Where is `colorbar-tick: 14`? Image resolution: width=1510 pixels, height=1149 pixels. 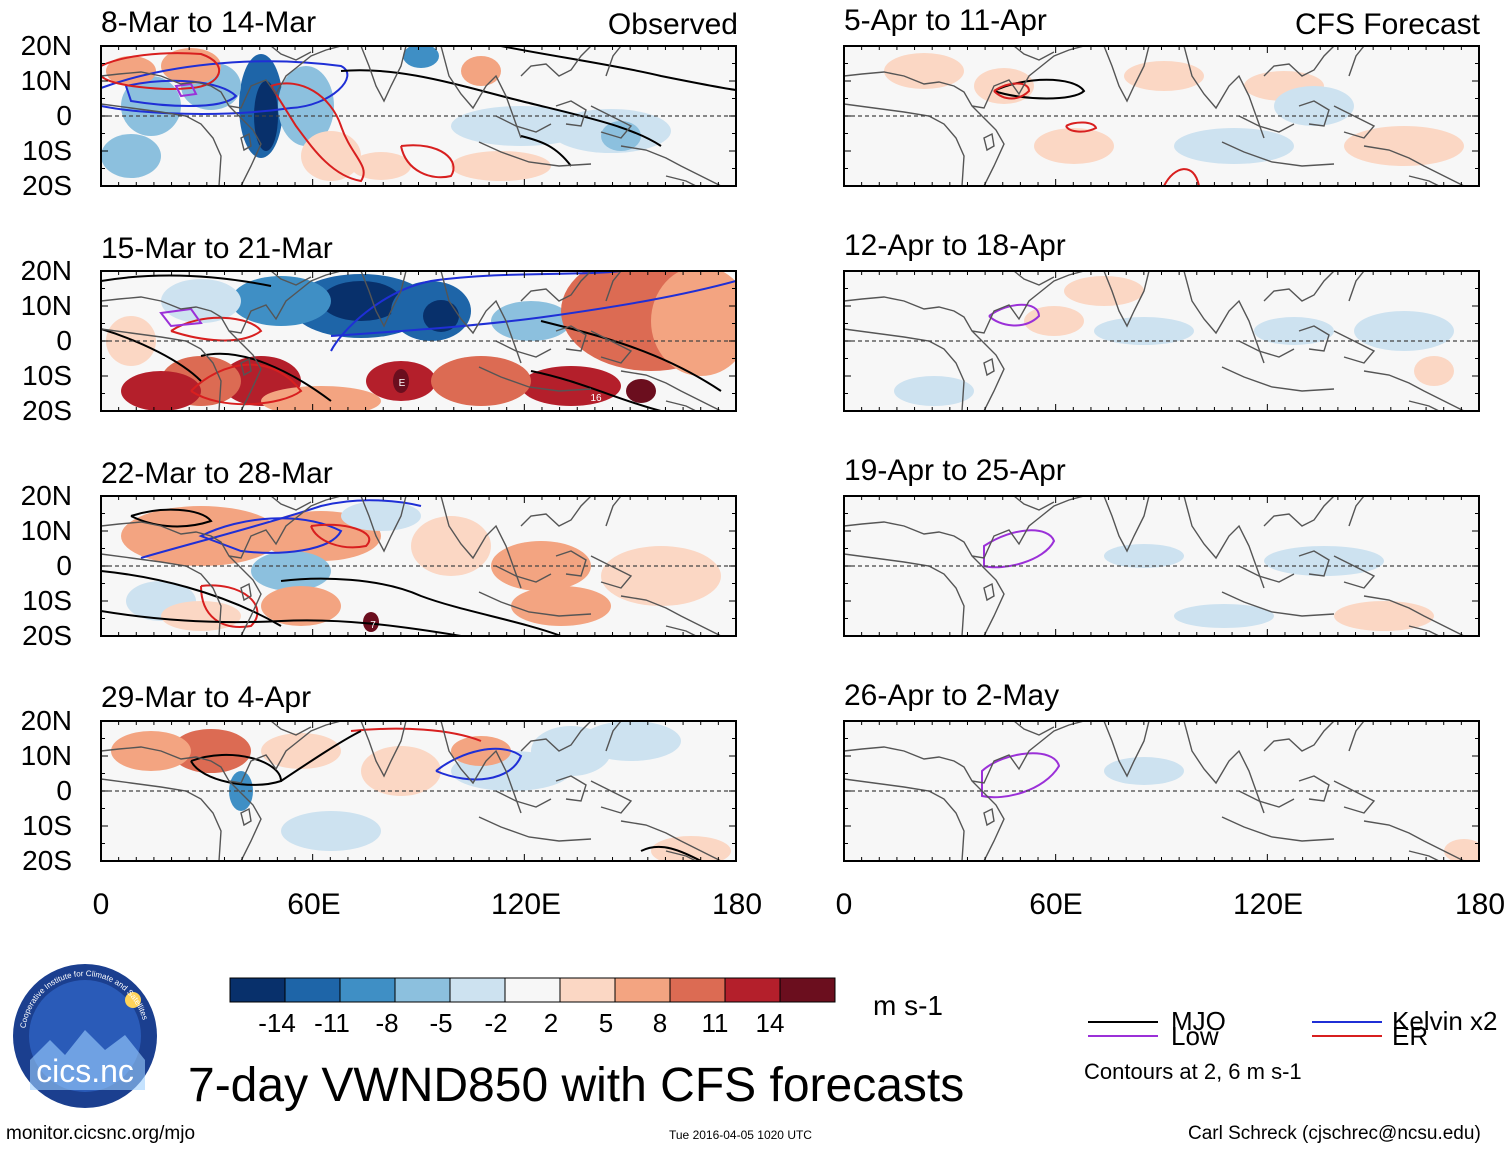 colorbar-tick: 14 is located at coordinates (770, 1023).